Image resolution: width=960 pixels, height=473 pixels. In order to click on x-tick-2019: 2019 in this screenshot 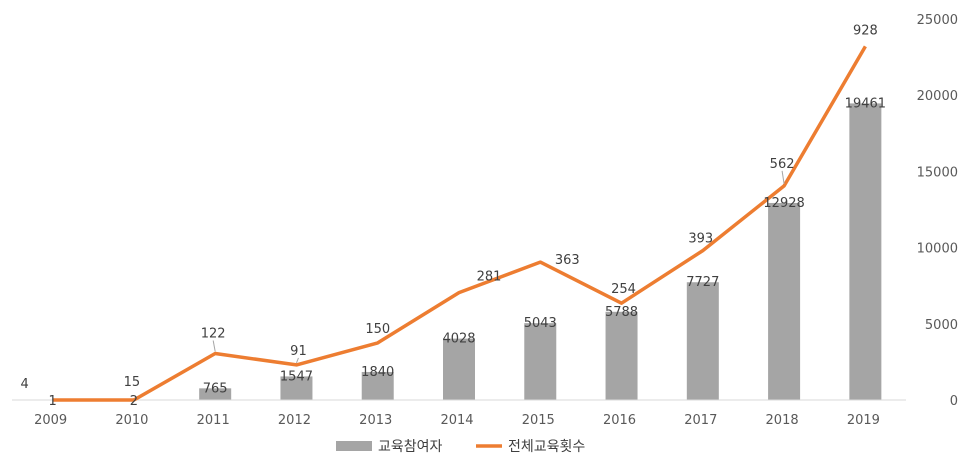, I will do `click(863, 420)`.